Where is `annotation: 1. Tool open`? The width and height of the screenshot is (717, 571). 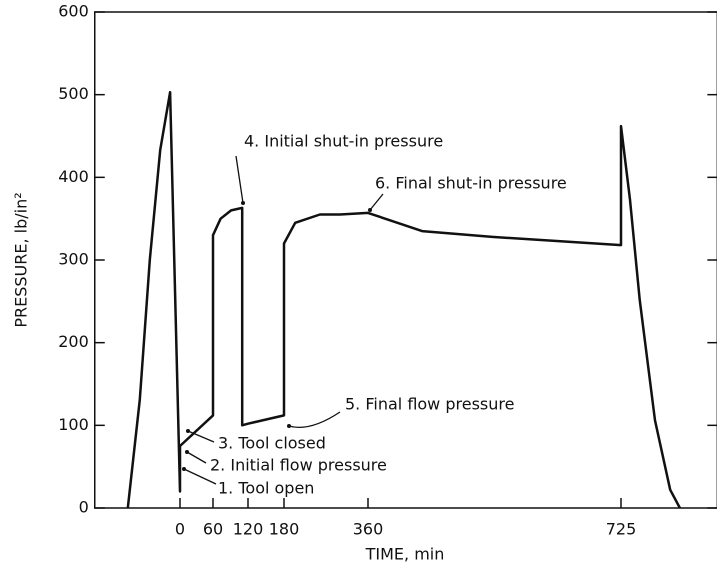
annotation: 1. Tool open is located at coordinates (266, 488).